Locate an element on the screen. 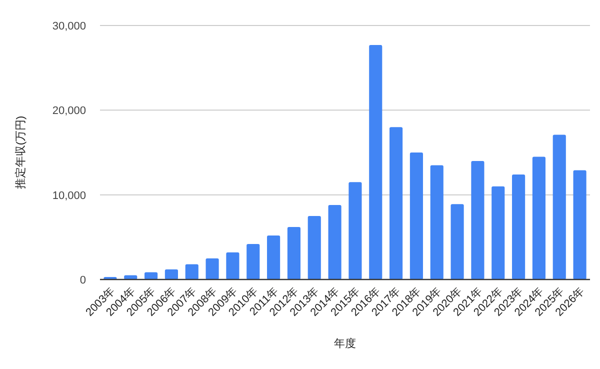  y-tick-label: 0 is located at coordinates (83, 280).